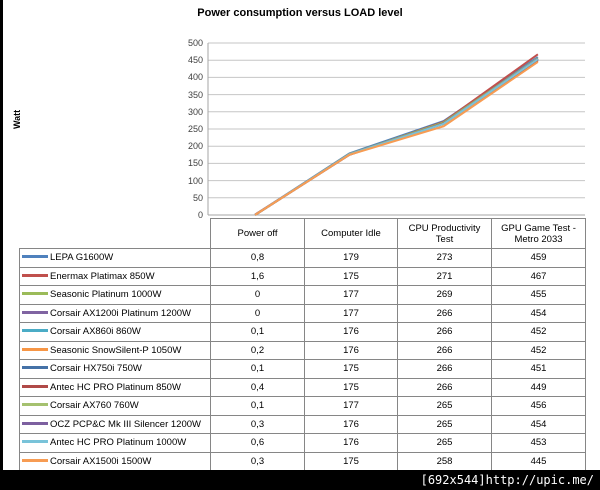 This screenshot has width=600, height=490. Describe the element at coordinates (257, 424) in the screenshot. I see `value-cell: 0,3` at that location.